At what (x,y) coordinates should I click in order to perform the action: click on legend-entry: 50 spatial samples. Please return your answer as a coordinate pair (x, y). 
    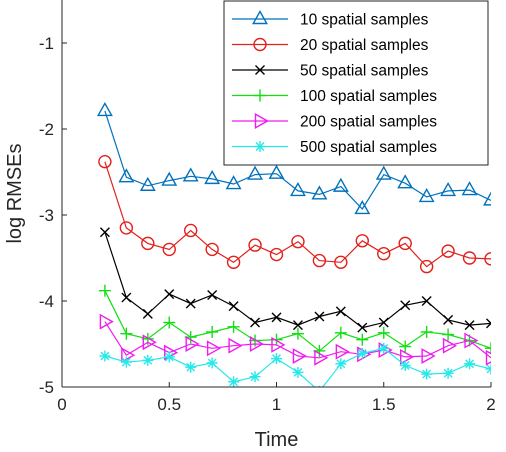
    Looking at the image, I should click on (330, 71).